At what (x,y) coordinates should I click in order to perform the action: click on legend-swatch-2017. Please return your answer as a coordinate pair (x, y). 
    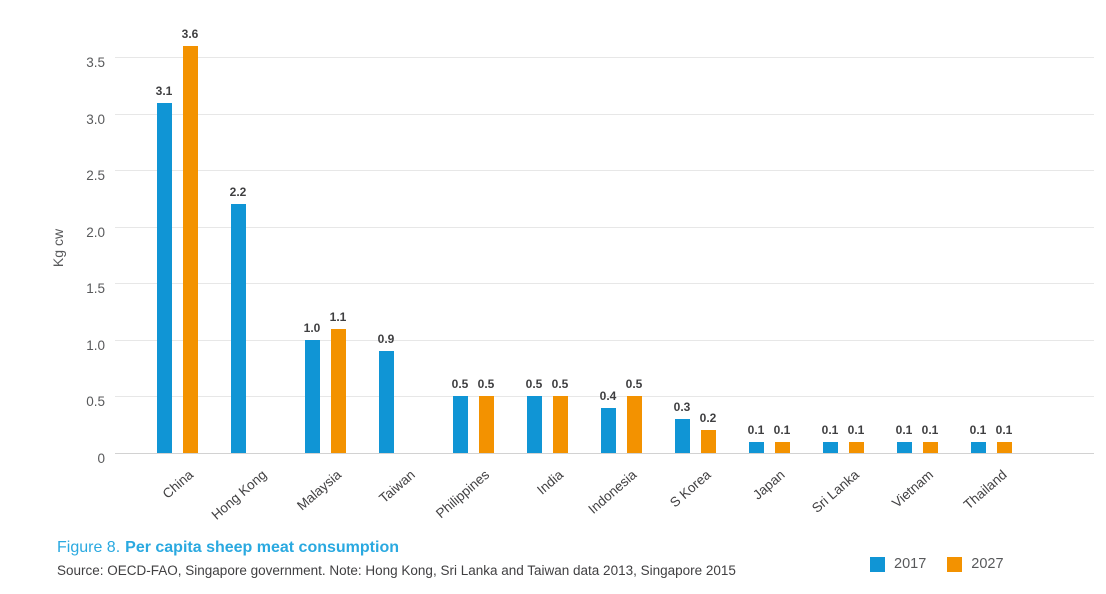
    Looking at the image, I should click on (877, 564).